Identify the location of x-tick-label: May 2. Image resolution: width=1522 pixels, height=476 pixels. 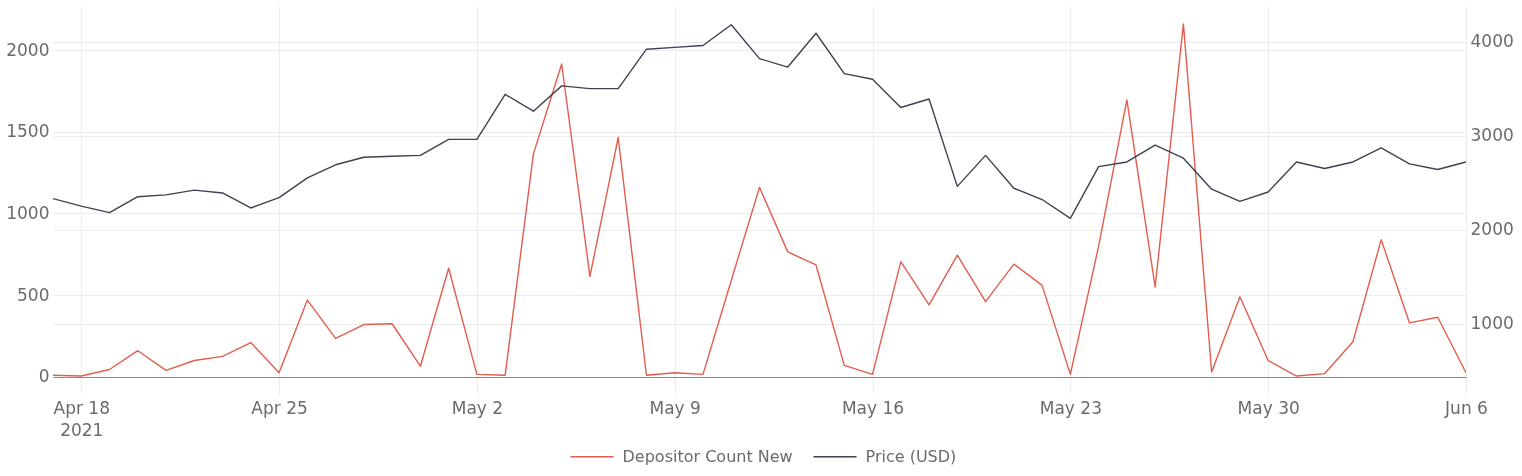
(477, 407).